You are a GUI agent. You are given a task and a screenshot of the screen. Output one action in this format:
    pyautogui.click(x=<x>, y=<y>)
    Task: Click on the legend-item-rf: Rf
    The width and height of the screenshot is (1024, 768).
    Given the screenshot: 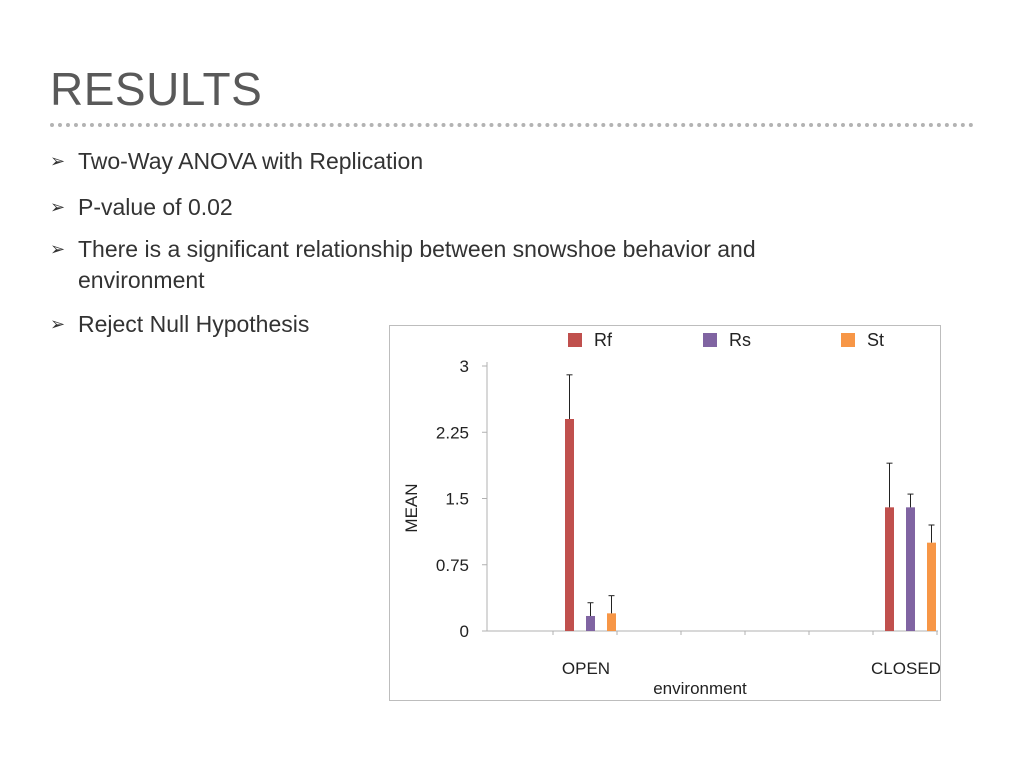 What is the action you would take?
    pyautogui.click(x=590, y=340)
    